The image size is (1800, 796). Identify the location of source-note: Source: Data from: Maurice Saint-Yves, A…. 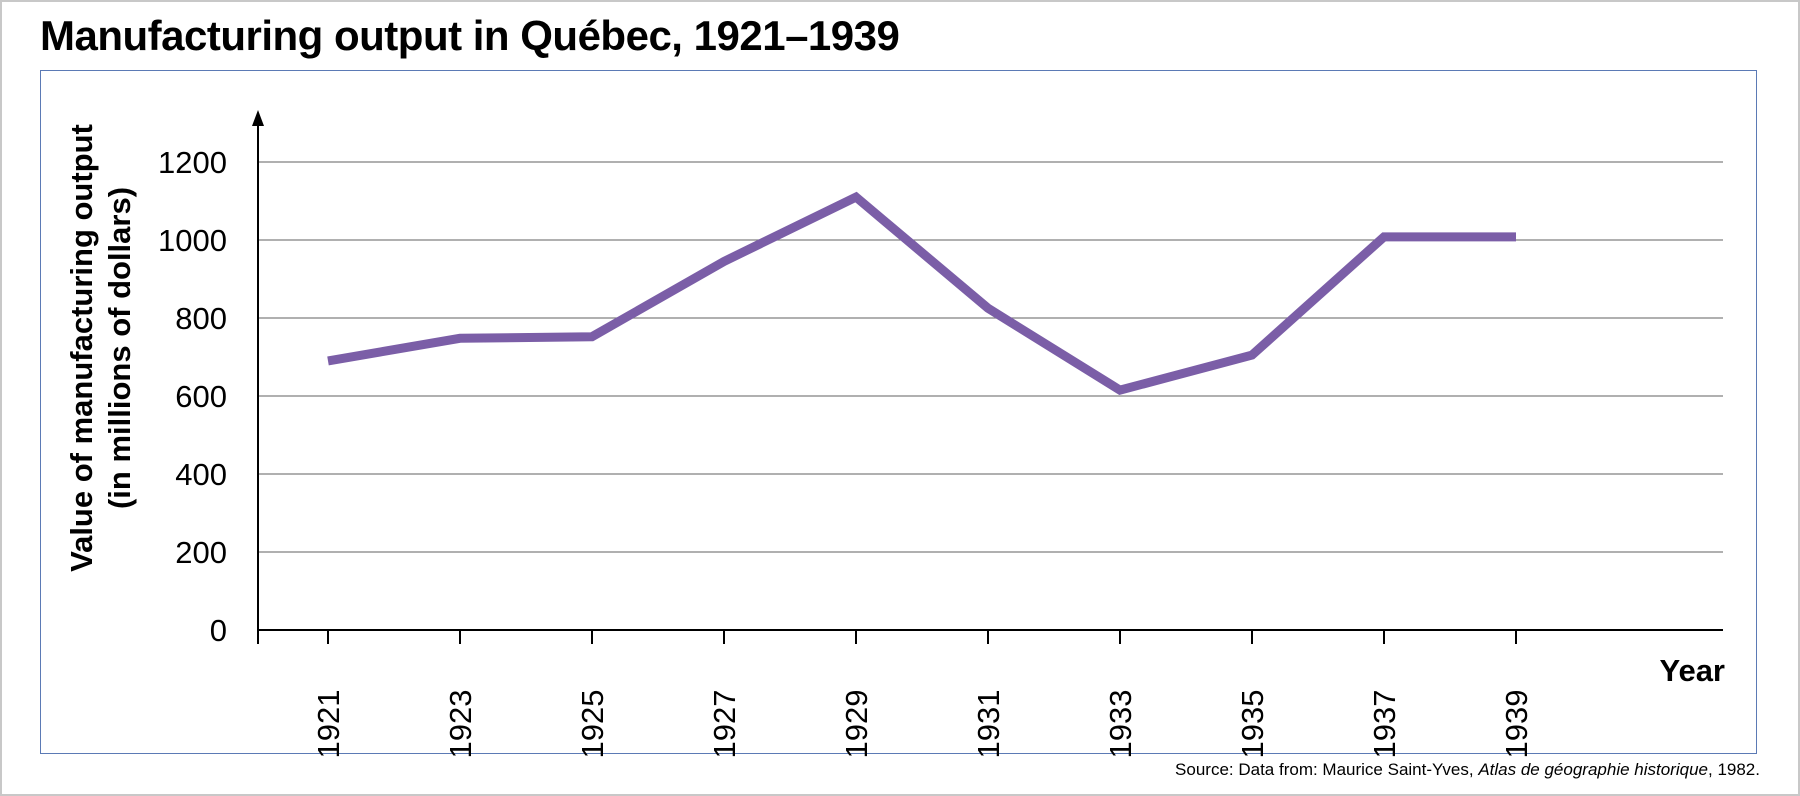
(1467, 770).